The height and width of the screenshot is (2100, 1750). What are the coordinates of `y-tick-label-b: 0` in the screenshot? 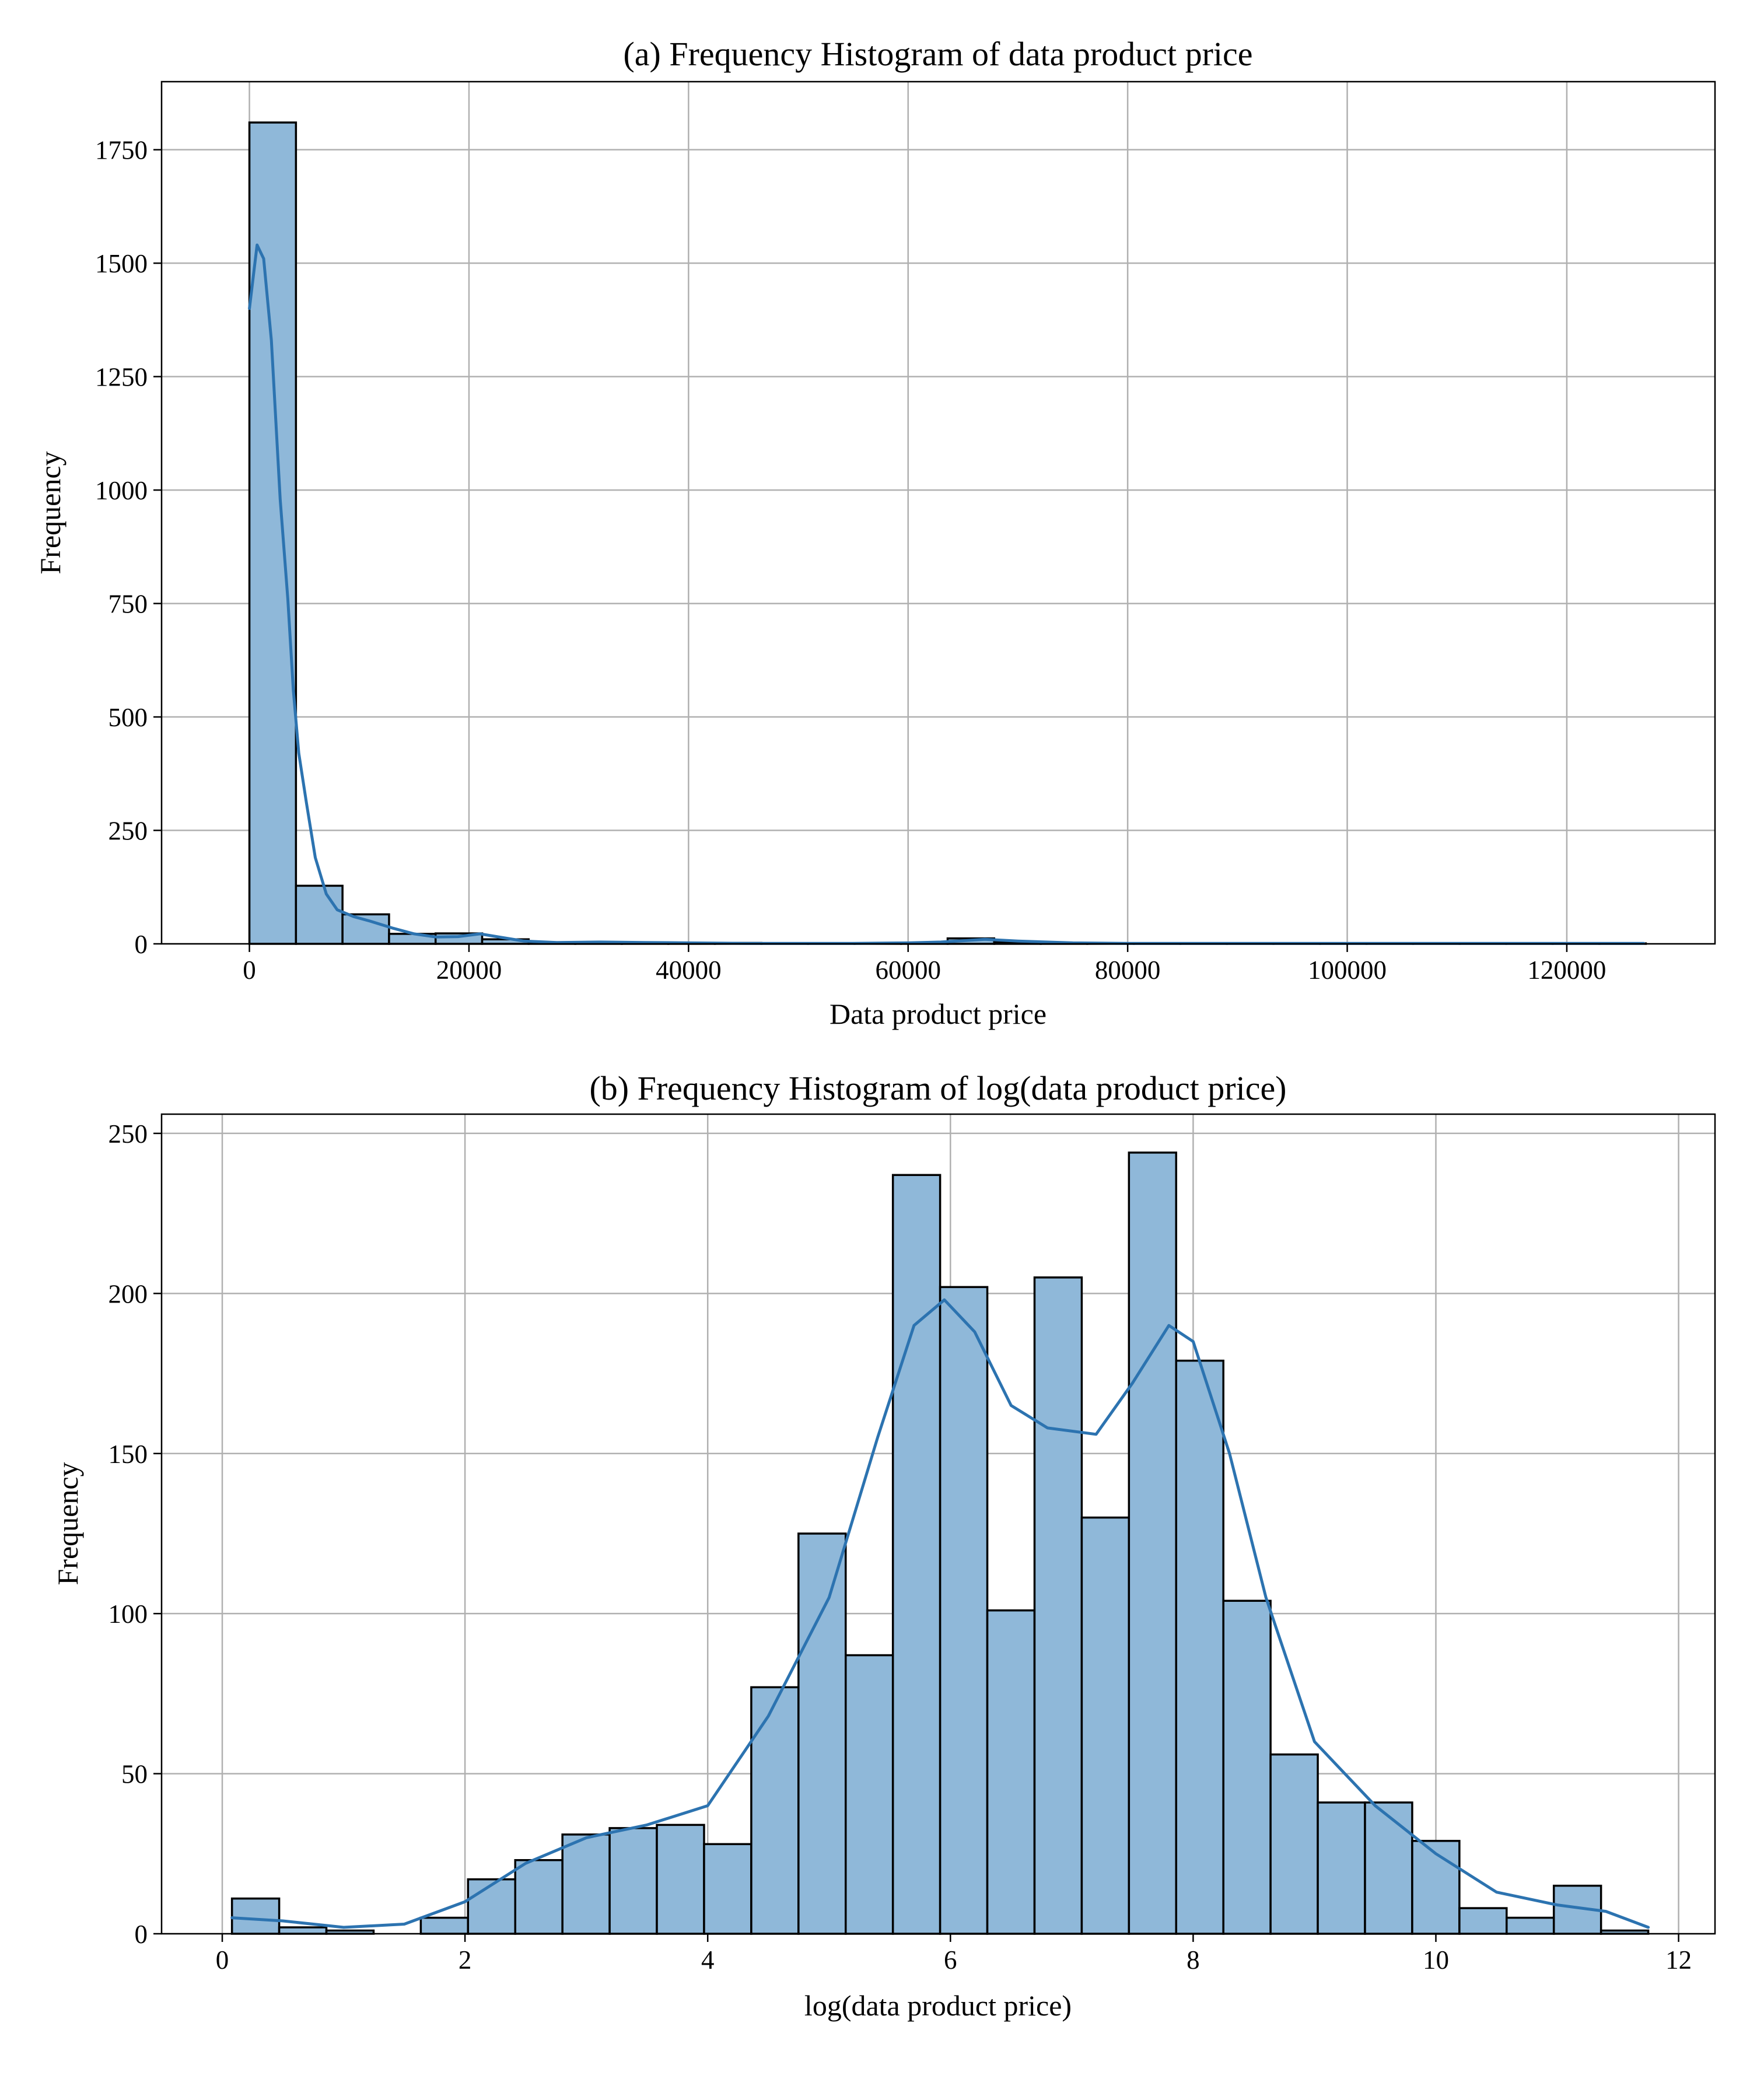 It's located at (141, 1934).